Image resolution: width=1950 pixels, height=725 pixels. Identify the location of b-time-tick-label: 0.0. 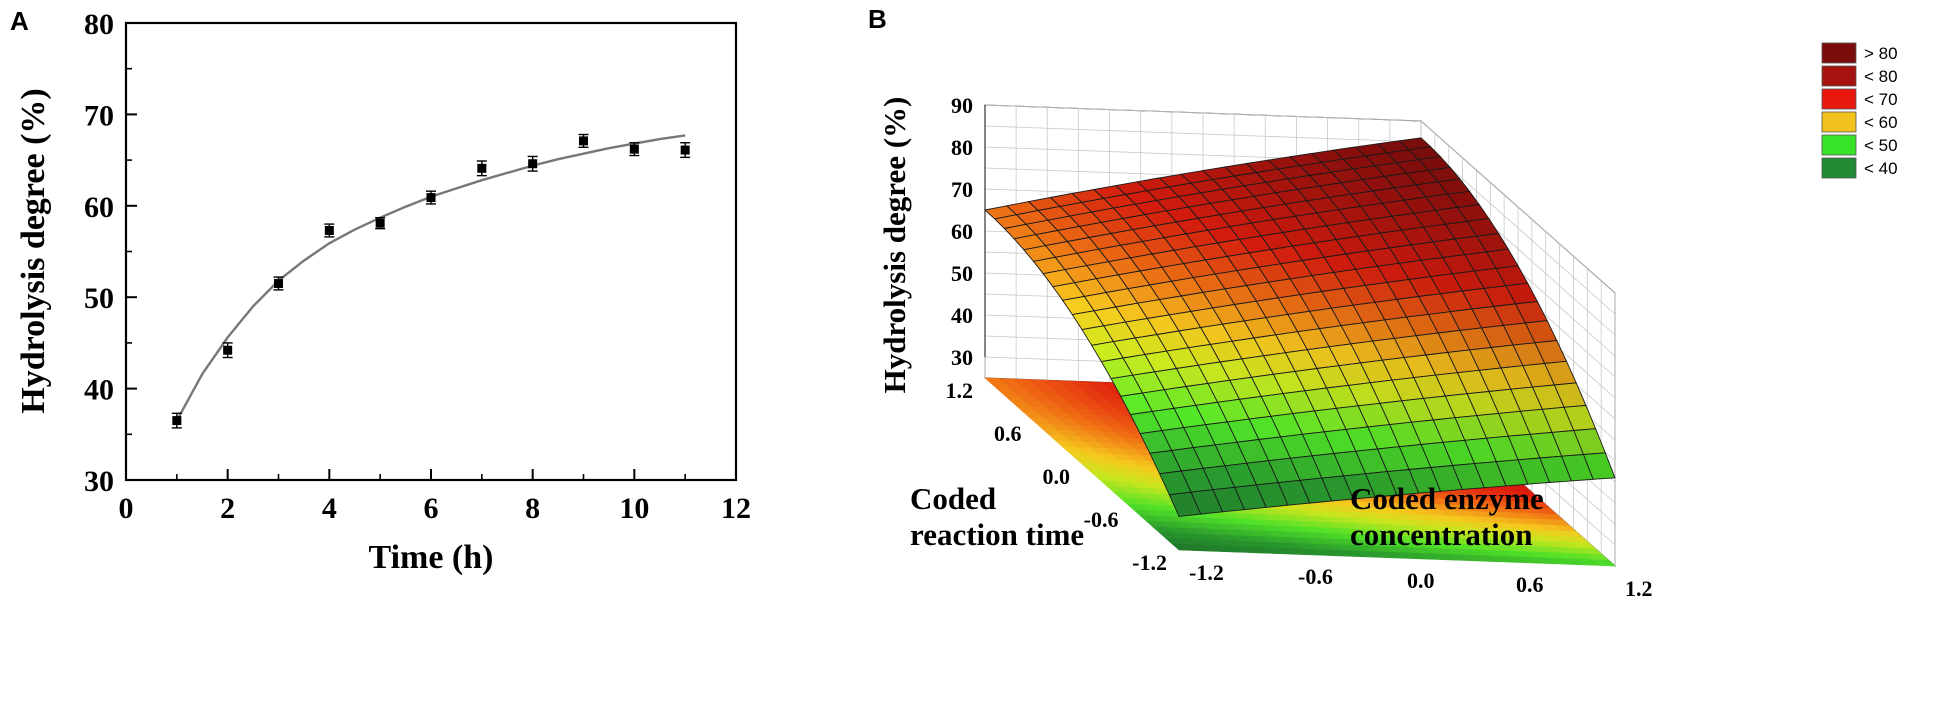
(1057, 476).